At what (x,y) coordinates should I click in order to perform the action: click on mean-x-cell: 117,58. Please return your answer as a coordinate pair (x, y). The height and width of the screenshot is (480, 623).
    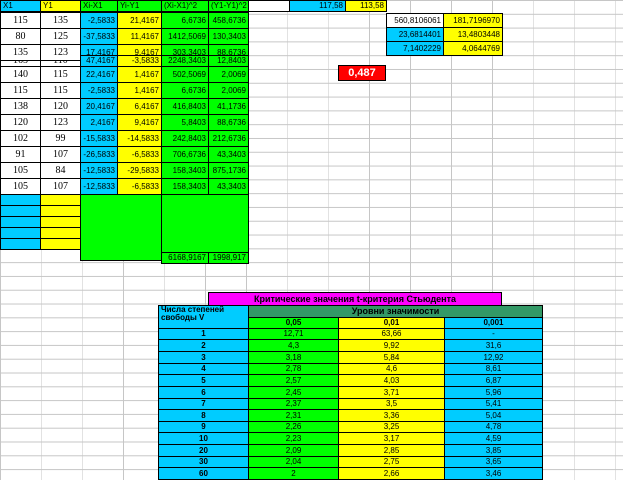
    Looking at the image, I should click on (317, 6).